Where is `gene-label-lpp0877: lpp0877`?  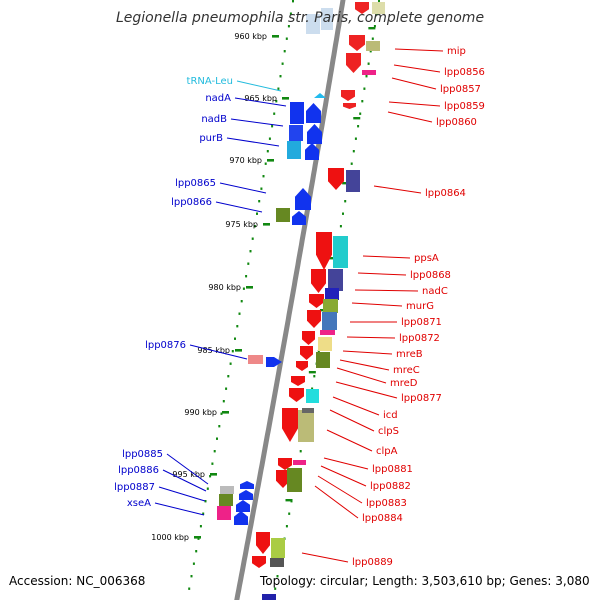
gene-label-lpp0877: lpp0877 is located at coordinates (421, 398).